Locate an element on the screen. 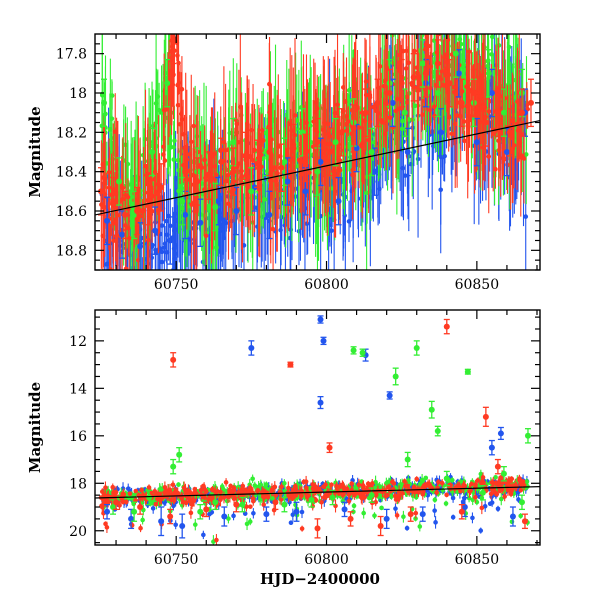  y-tick-label: 18.4 is located at coordinates (71, 173).